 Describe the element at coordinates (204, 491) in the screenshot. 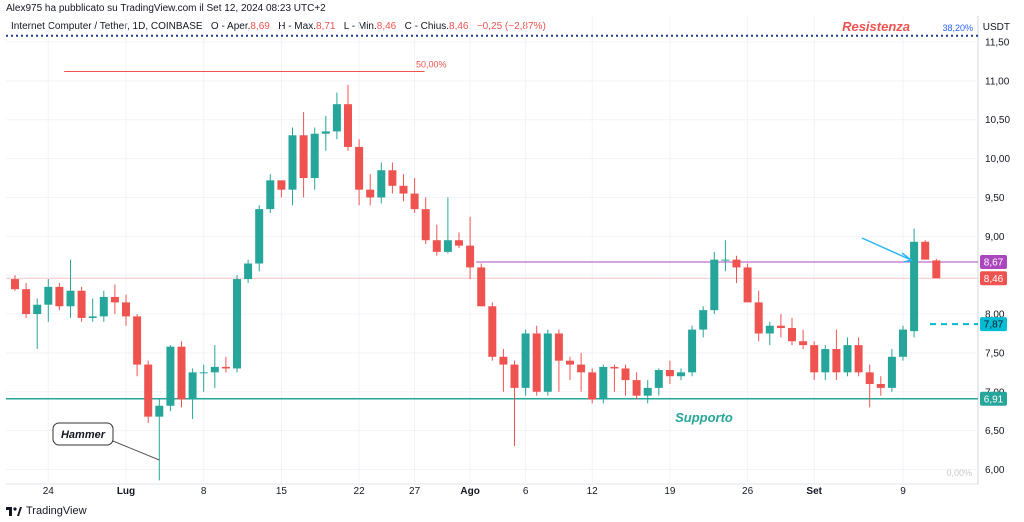

I see `x-tick-label: 8` at that location.